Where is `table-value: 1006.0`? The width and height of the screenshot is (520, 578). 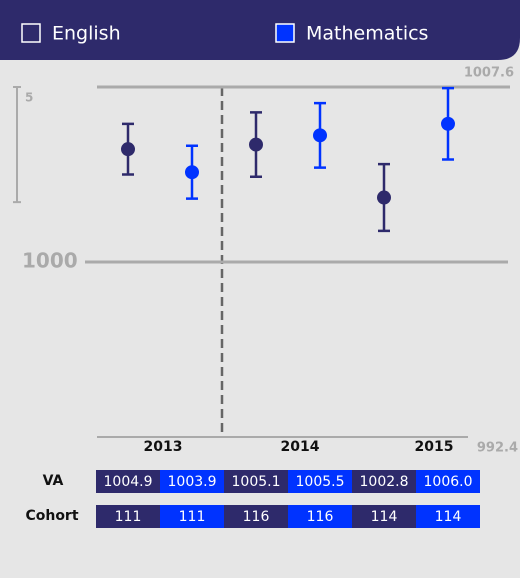 table-value: 1006.0 is located at coordinates (448, 482).